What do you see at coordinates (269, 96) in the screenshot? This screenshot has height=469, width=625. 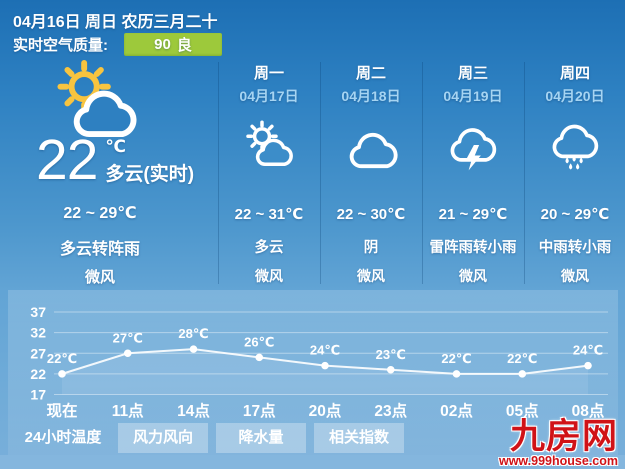 I see `date-label: 04月17日` at bounding box center [269, 96].